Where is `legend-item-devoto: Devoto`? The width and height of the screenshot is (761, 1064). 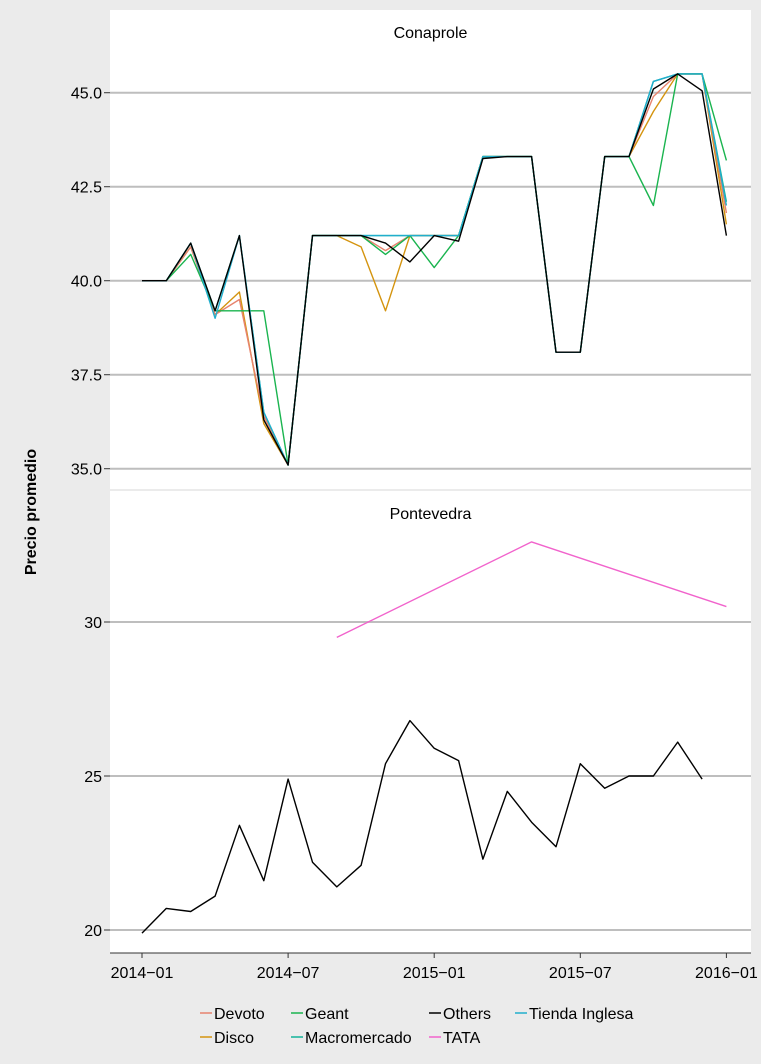
legend-item-devoto: Devoto is located at coordinates (232, 1014).